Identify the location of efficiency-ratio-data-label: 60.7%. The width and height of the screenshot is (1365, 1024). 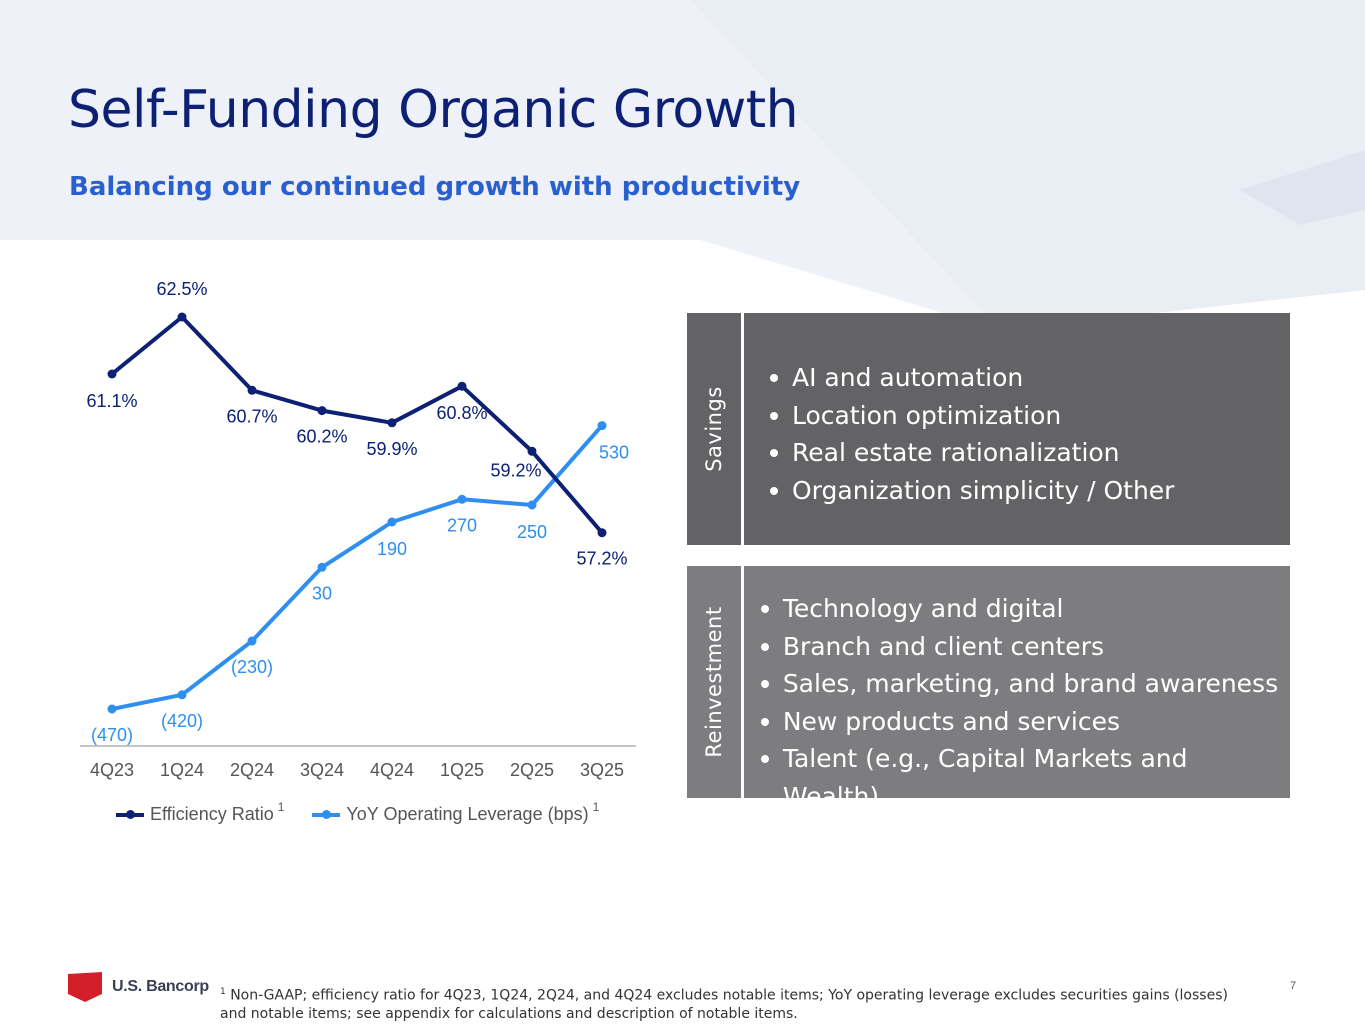
(251, 416).